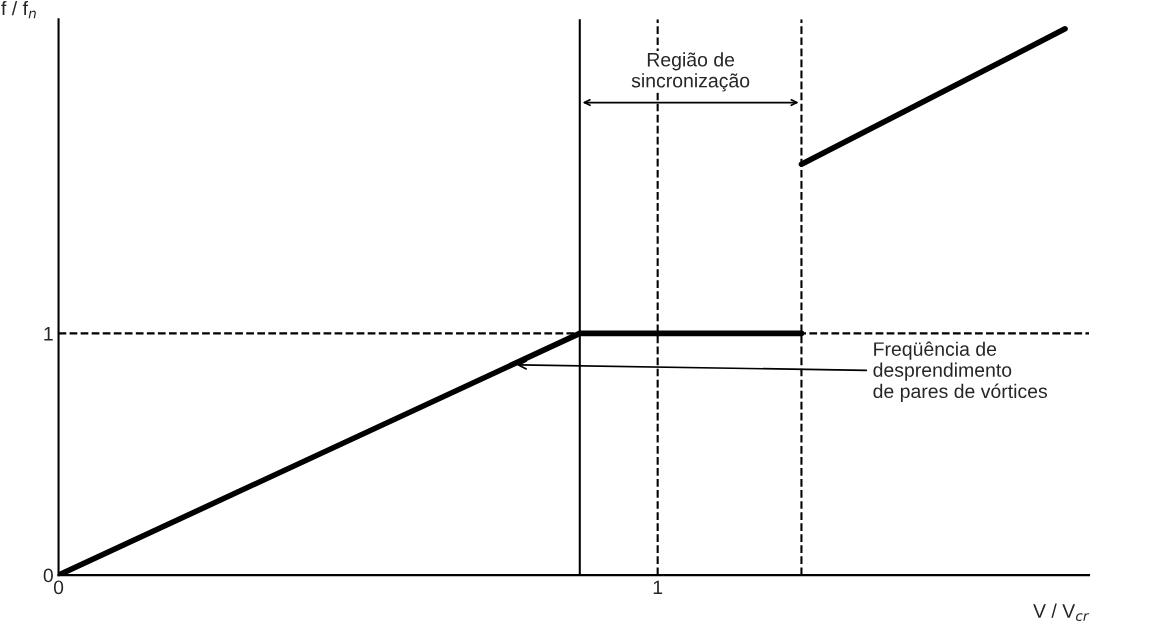 This screenshot has height=639, width=1171. What do you see at coordinates (960, 371) in the screenshot?
I see `annotation: Freqüência de desprendimento de pares de vórtices` at bounding box center [960, 371].